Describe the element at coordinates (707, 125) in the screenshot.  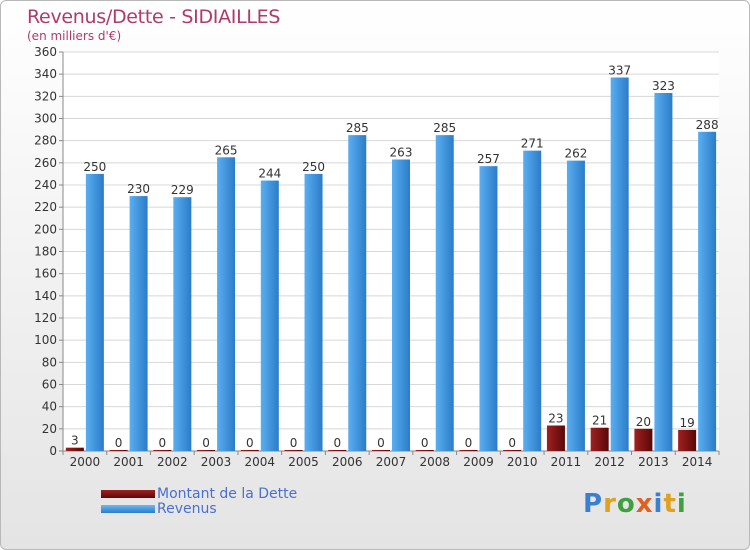
I see `data-label-revenus: 288` at that location.